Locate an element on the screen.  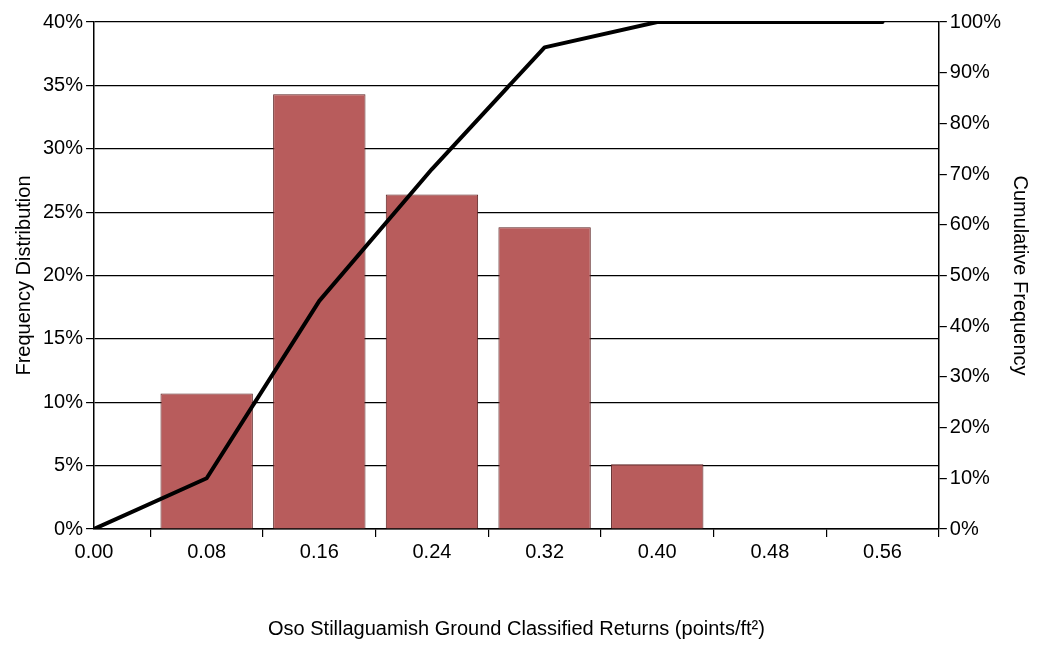
y-axis-title: Frequency Distribution is located at coordinates (22, 275).